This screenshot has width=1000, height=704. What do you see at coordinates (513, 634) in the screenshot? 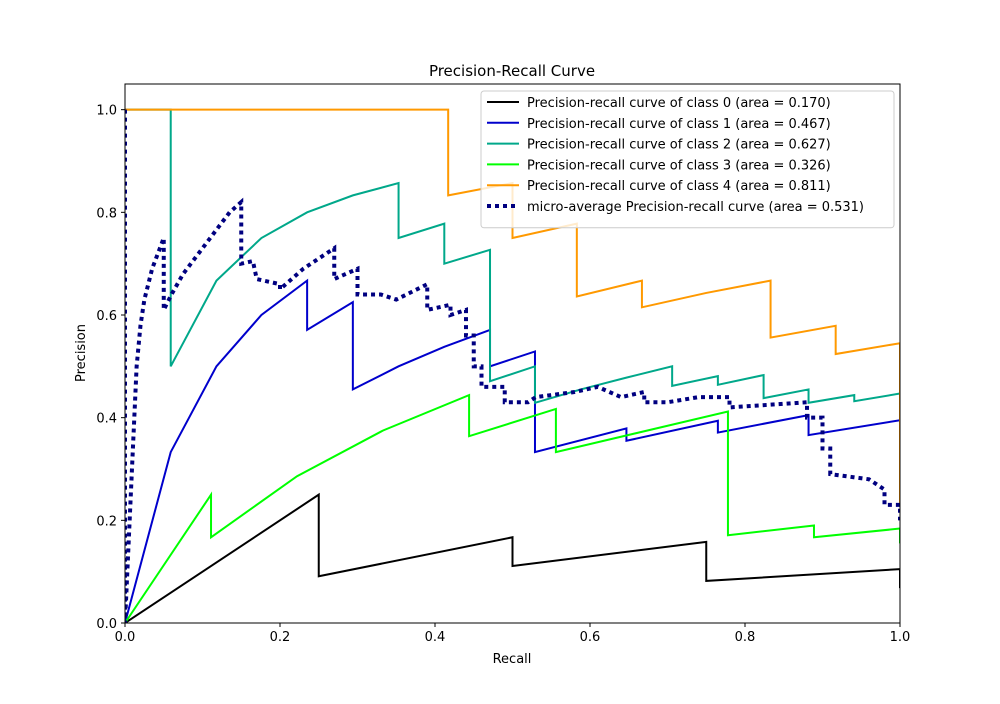
I see `x-axis: 0.0 0.2 0.4 0.6 0.8 1.0` at bounding box center [513, 634].